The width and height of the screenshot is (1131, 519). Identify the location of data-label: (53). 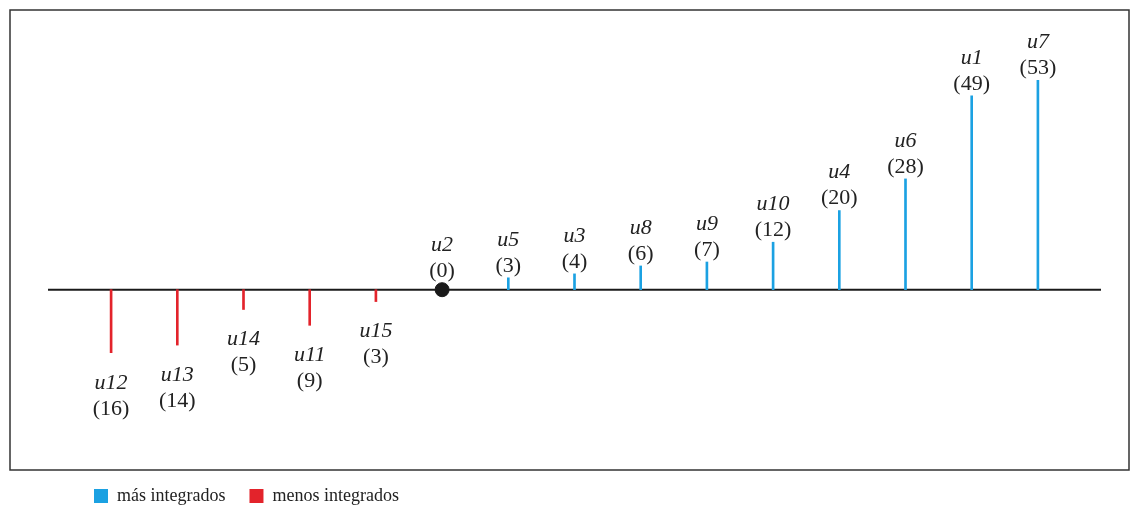
(1038, 66).